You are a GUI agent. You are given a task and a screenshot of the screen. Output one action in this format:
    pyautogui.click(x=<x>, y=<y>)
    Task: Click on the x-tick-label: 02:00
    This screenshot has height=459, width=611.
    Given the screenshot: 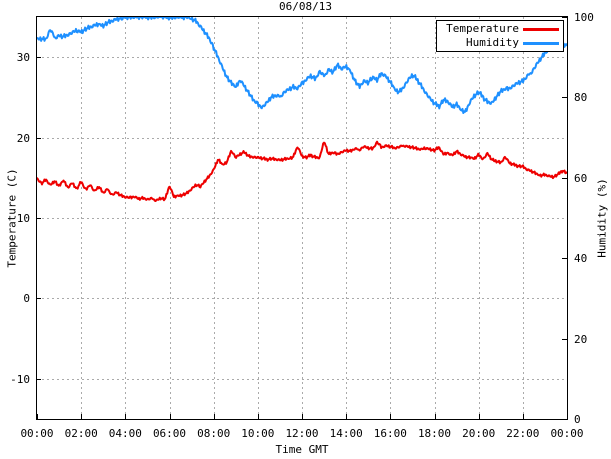 What is the action you would take?
    pyautogui.click(x=81, y=433)
    